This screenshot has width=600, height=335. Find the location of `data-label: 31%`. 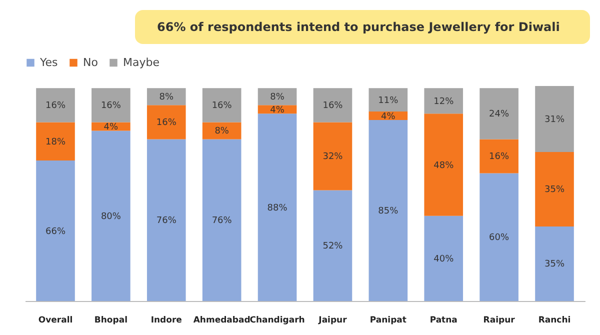

data-label: 31% is located at coordinates (554, 119).